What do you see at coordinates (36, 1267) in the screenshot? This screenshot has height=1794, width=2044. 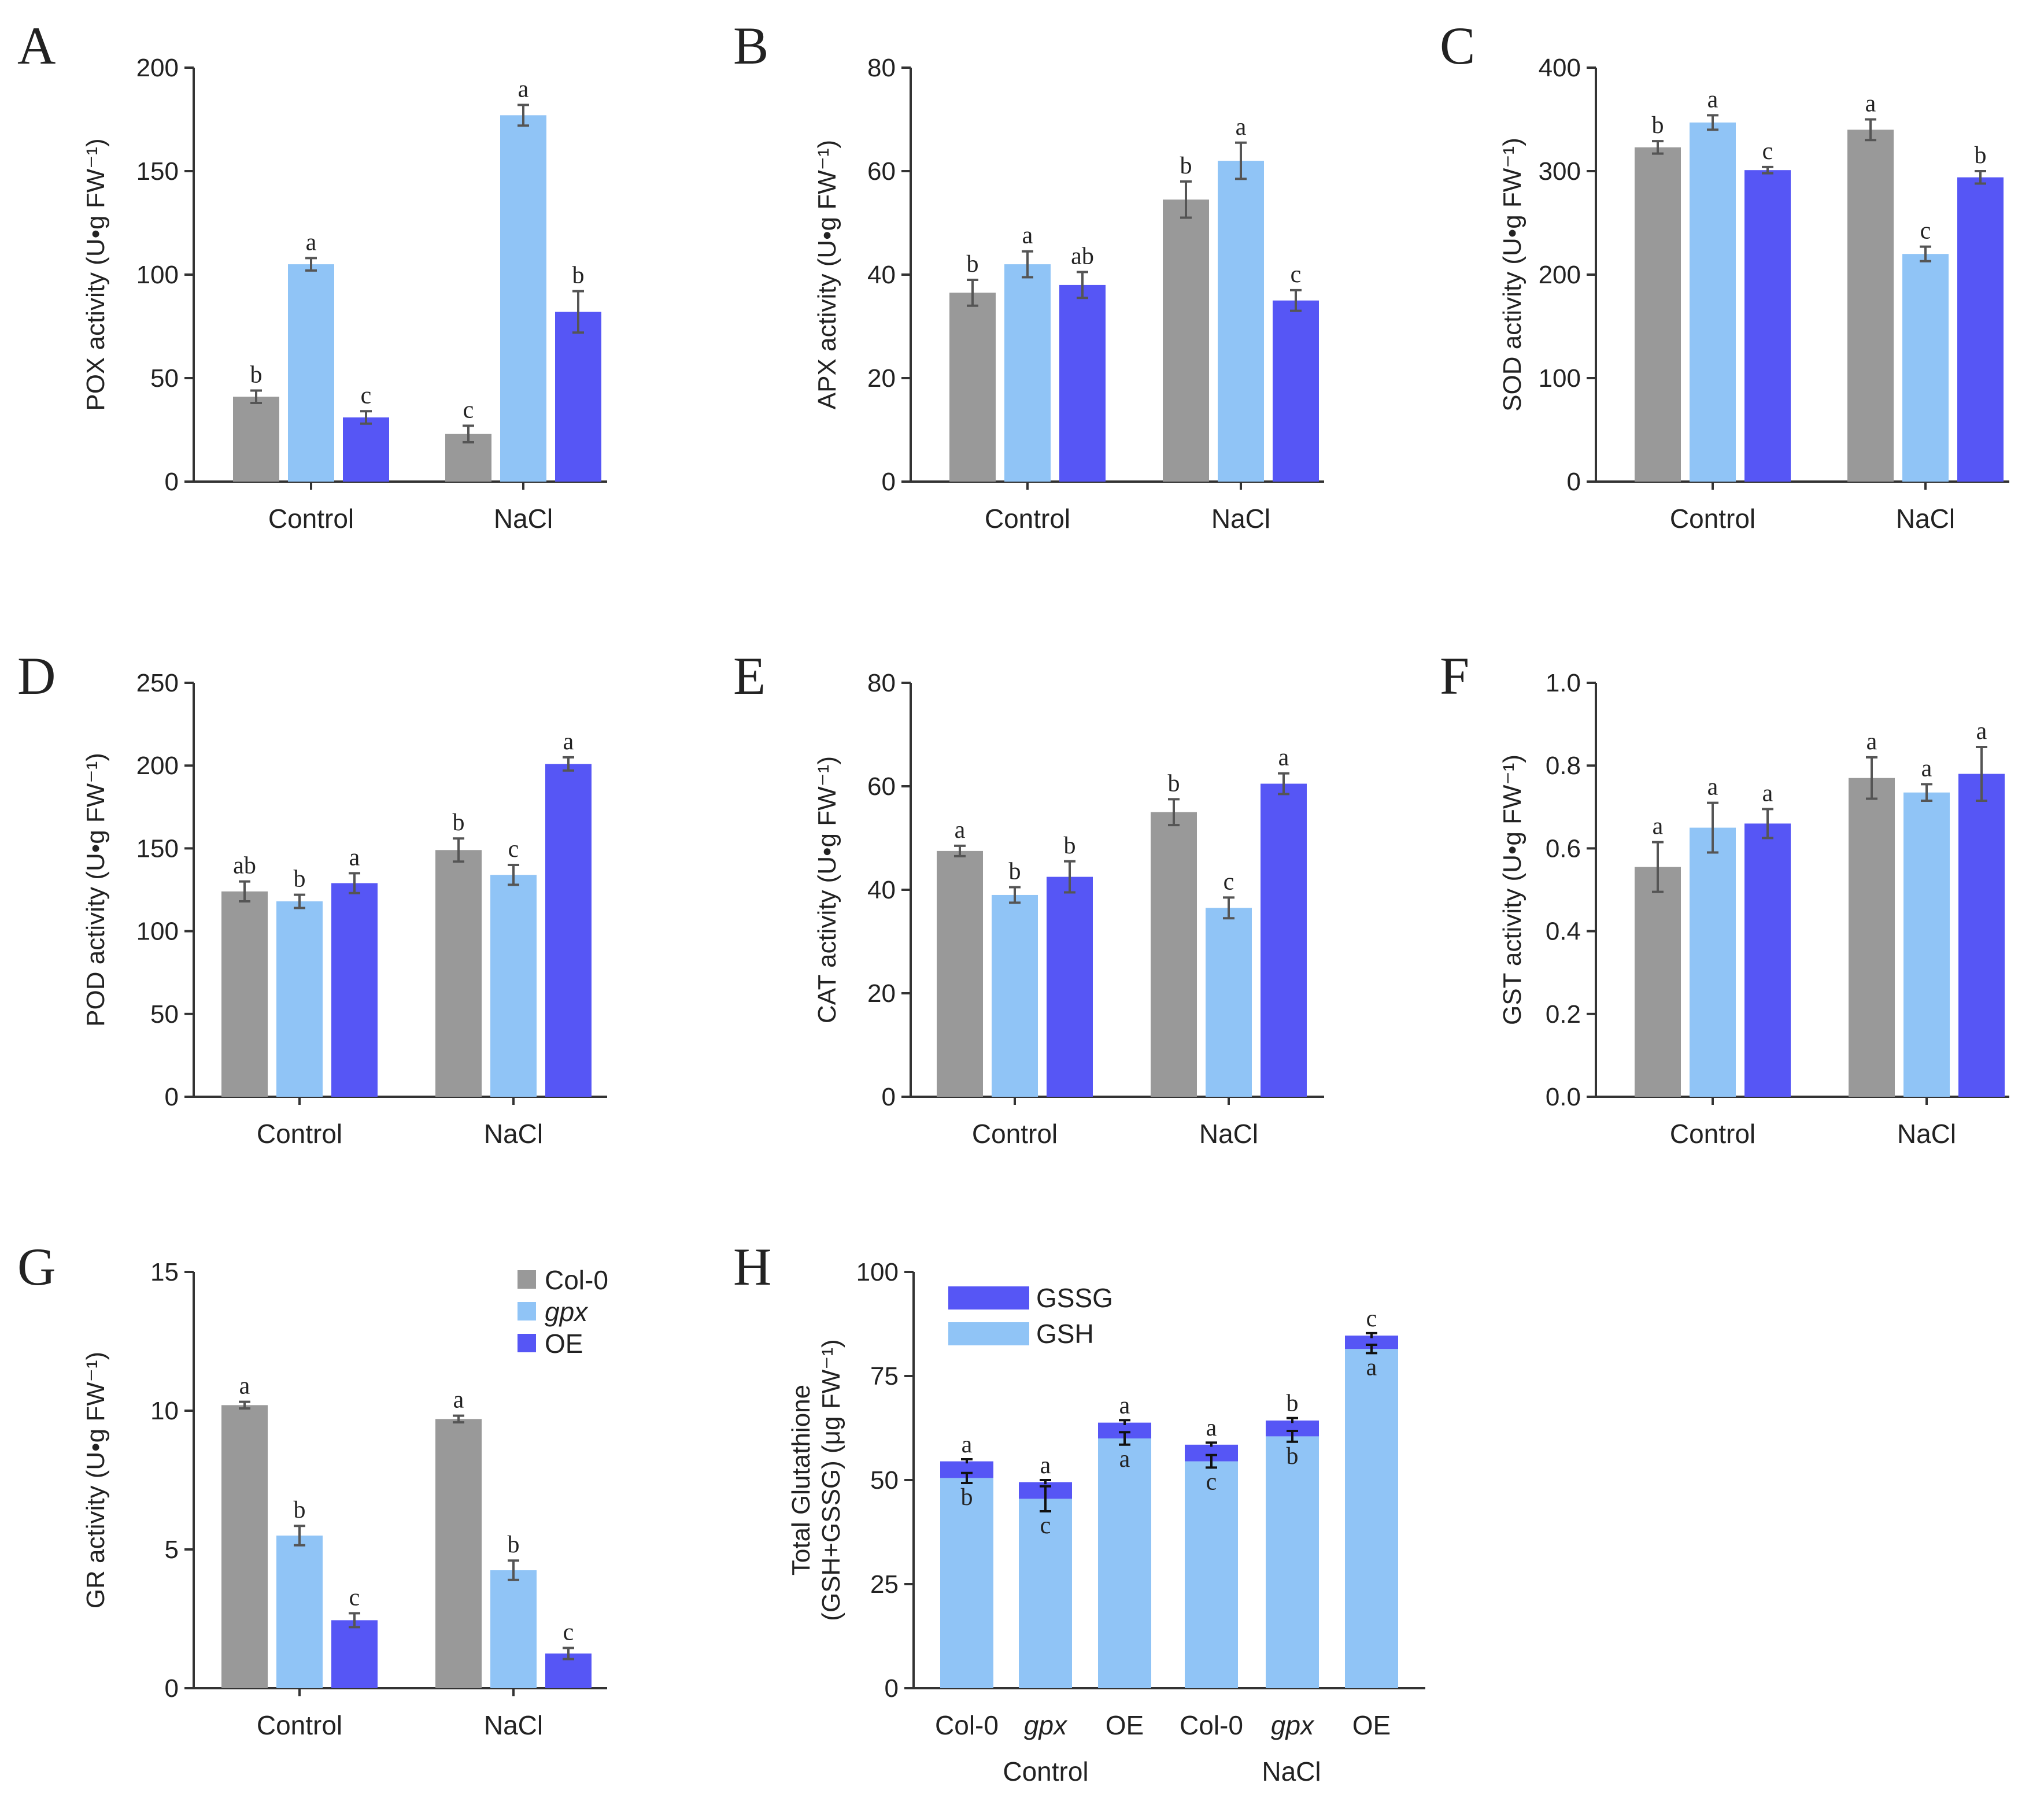 I see `panel-letter: G` at bounding box center [36, 1267].